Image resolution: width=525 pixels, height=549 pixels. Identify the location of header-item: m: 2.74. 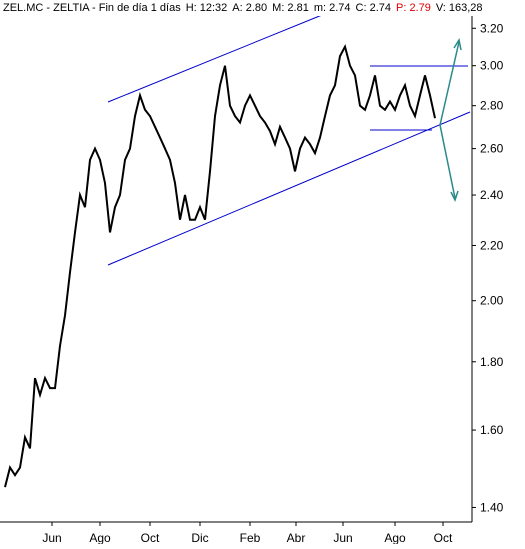
(332, 8).